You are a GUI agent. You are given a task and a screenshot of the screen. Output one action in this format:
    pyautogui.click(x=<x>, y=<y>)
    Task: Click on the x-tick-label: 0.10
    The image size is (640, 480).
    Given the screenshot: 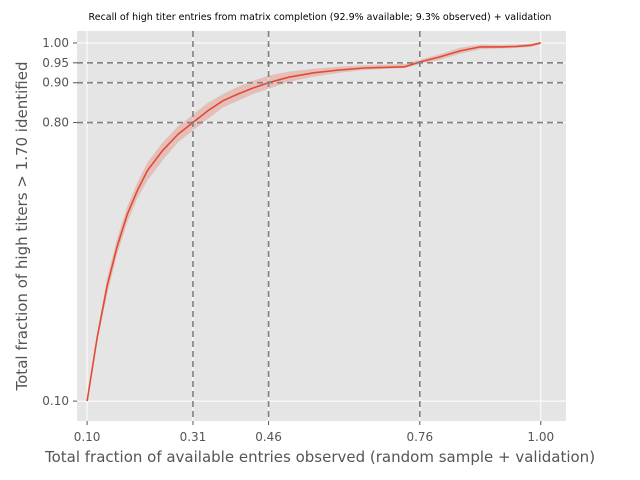 What is the action you would take?
    pyautogui.click(x=87, y=437)
    